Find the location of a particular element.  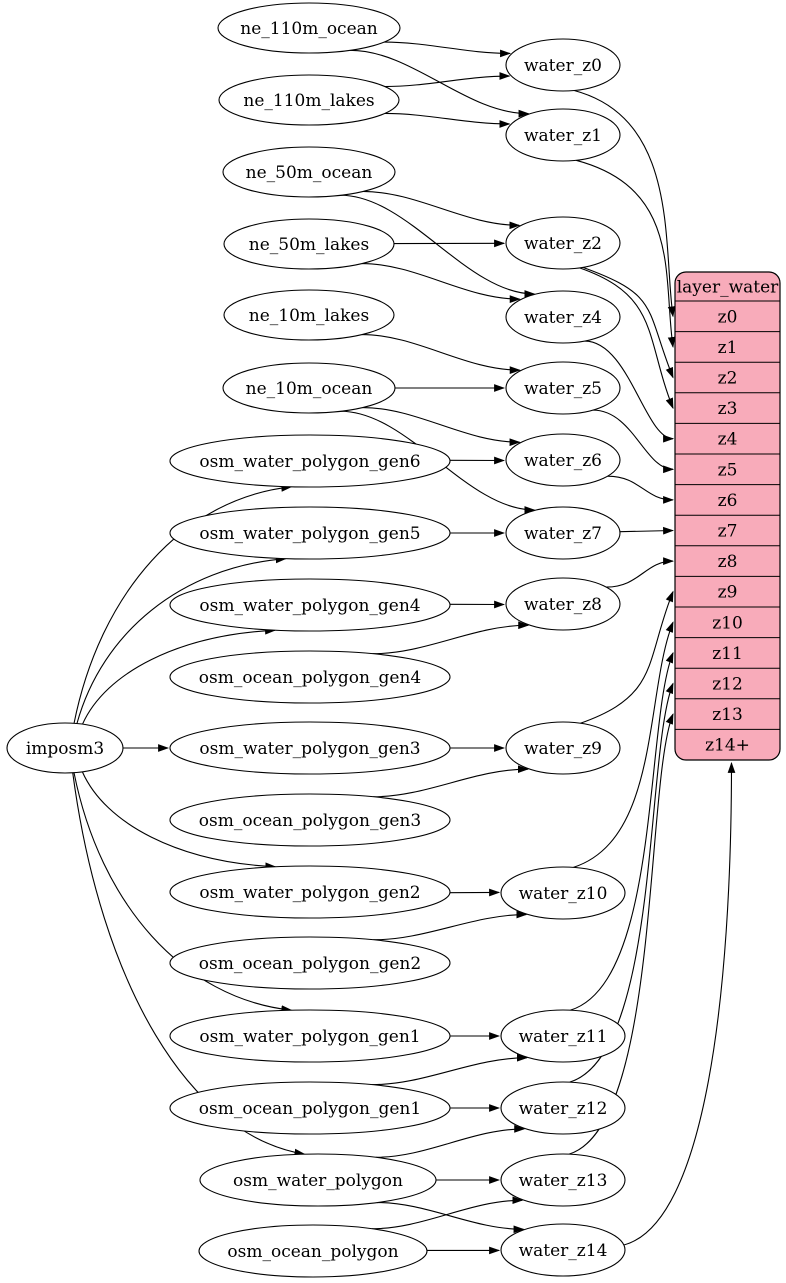

record-row-z7: z7 is located at coordinates (728, 532).